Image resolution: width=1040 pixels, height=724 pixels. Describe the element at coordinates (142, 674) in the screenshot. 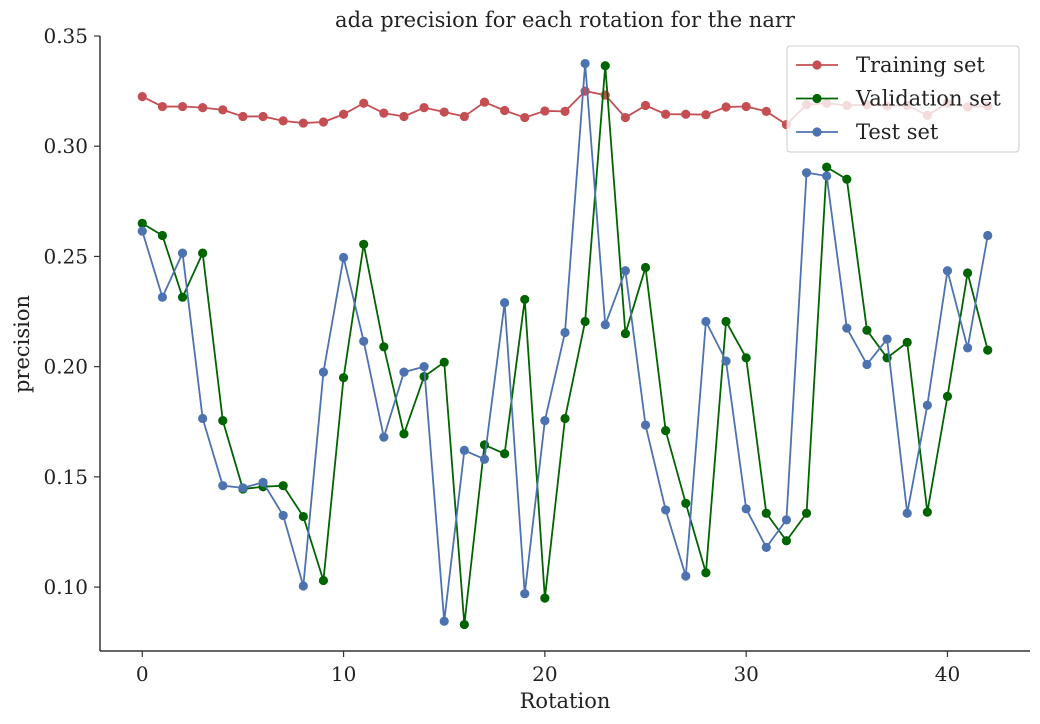

I see `x-tick-label: 0` at that location.